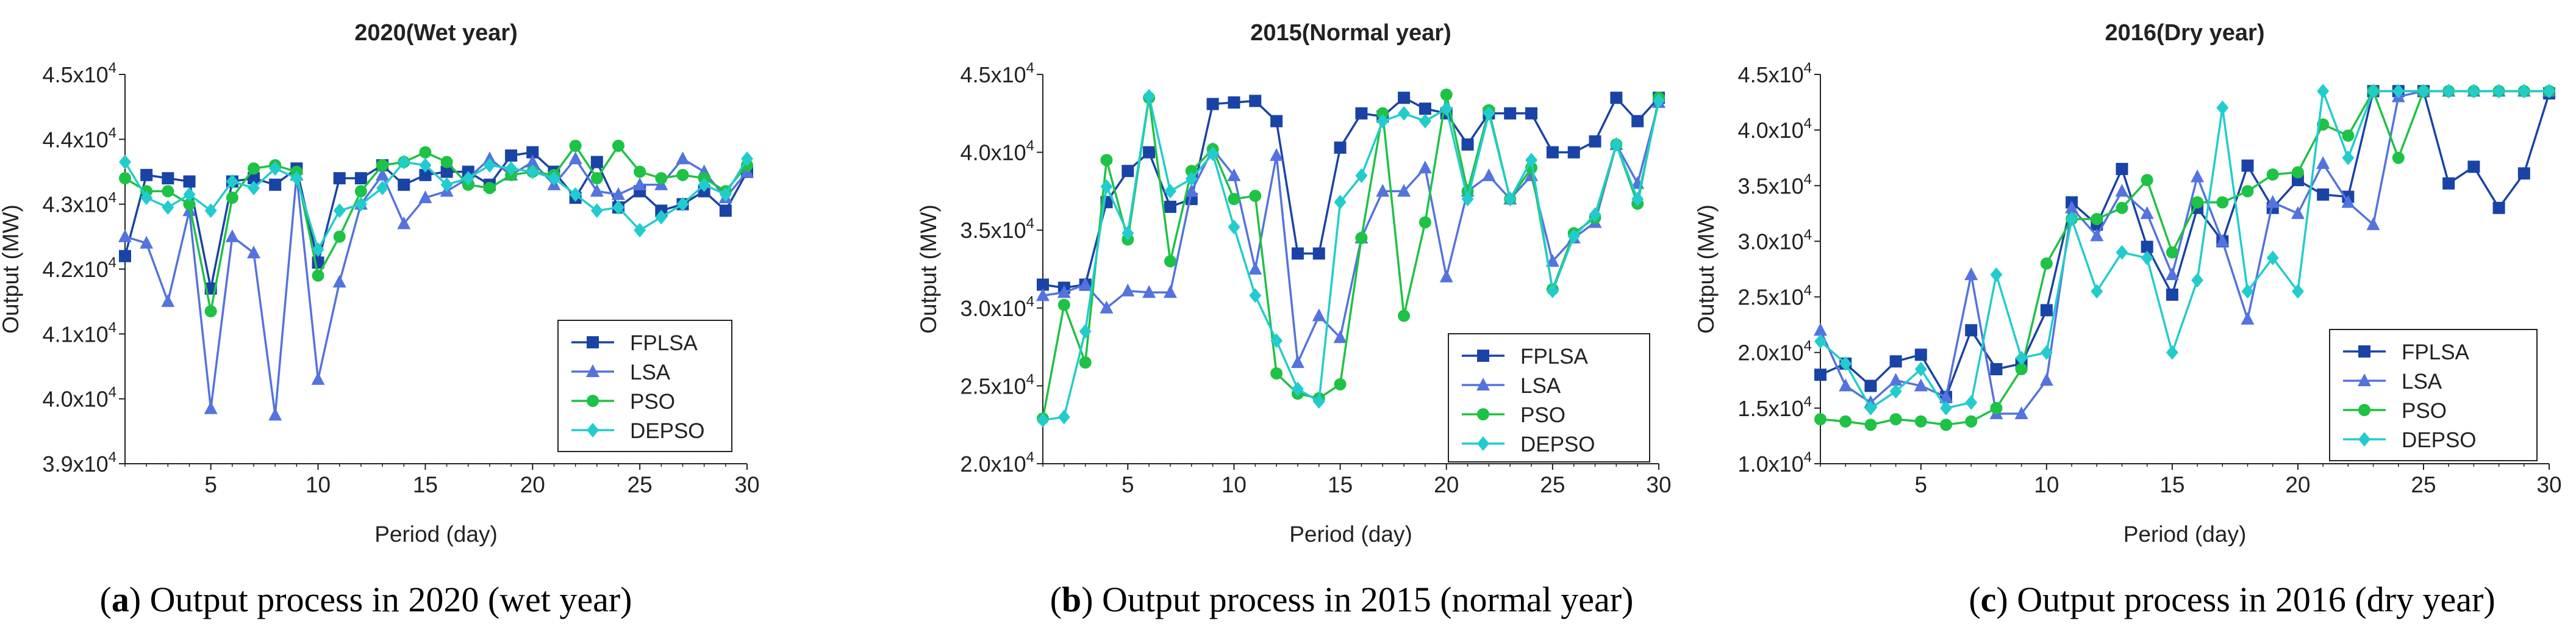 The image size is (2576, 637). What do you see at coordinates (1771, 131) in the screenshot?
I see `y-tick-mantissa: 4.0x10` at bounding box center [1771, 131].